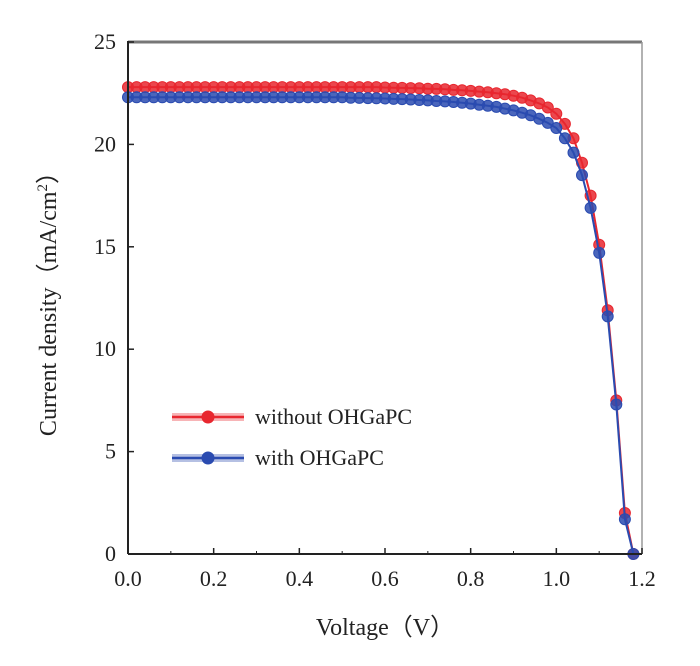 The image size is (700, 666). What do you see at coordinates (385, 578) in the screenshot?
I see `x-tick-label: 0.6` at bounding box center [385, 578].